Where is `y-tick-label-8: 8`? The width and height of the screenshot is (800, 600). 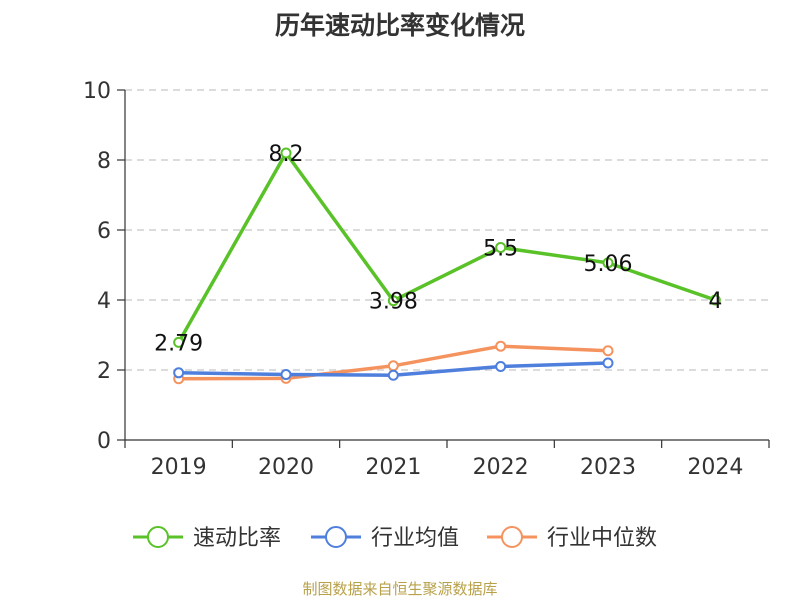
y-tick-label-8: 8 is located at coordinates (104, 161).